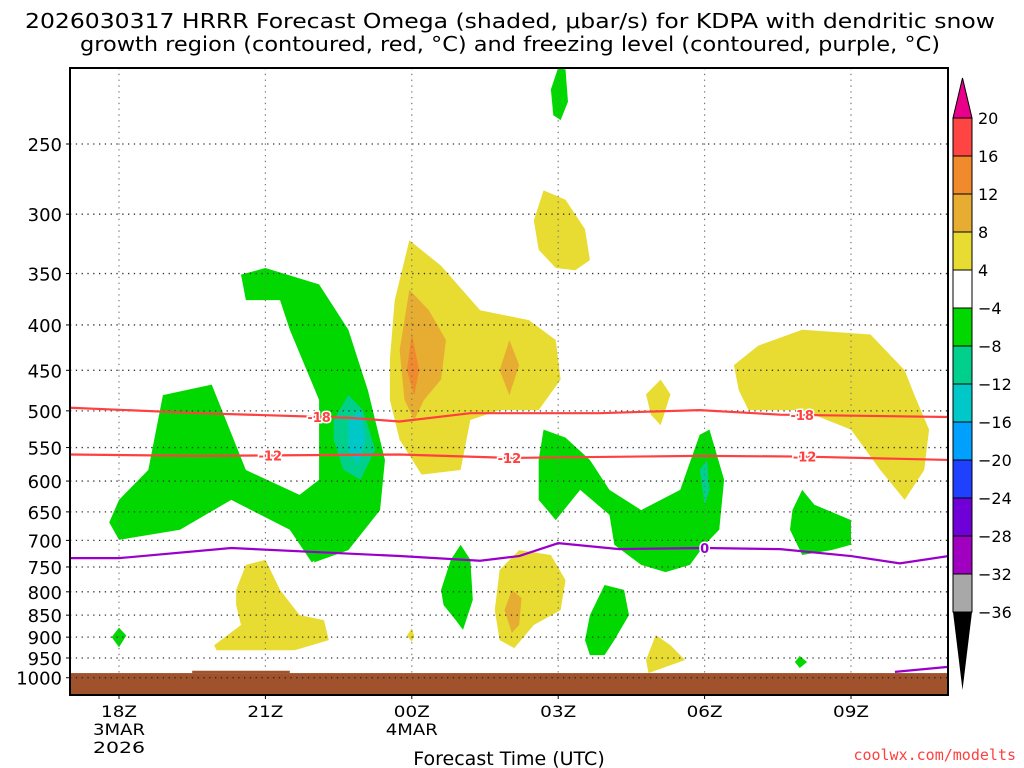 Image resolution: width=1024 pixels, height=768 pixels. I want to click on y-tick-label: 600, so click(45, 482).